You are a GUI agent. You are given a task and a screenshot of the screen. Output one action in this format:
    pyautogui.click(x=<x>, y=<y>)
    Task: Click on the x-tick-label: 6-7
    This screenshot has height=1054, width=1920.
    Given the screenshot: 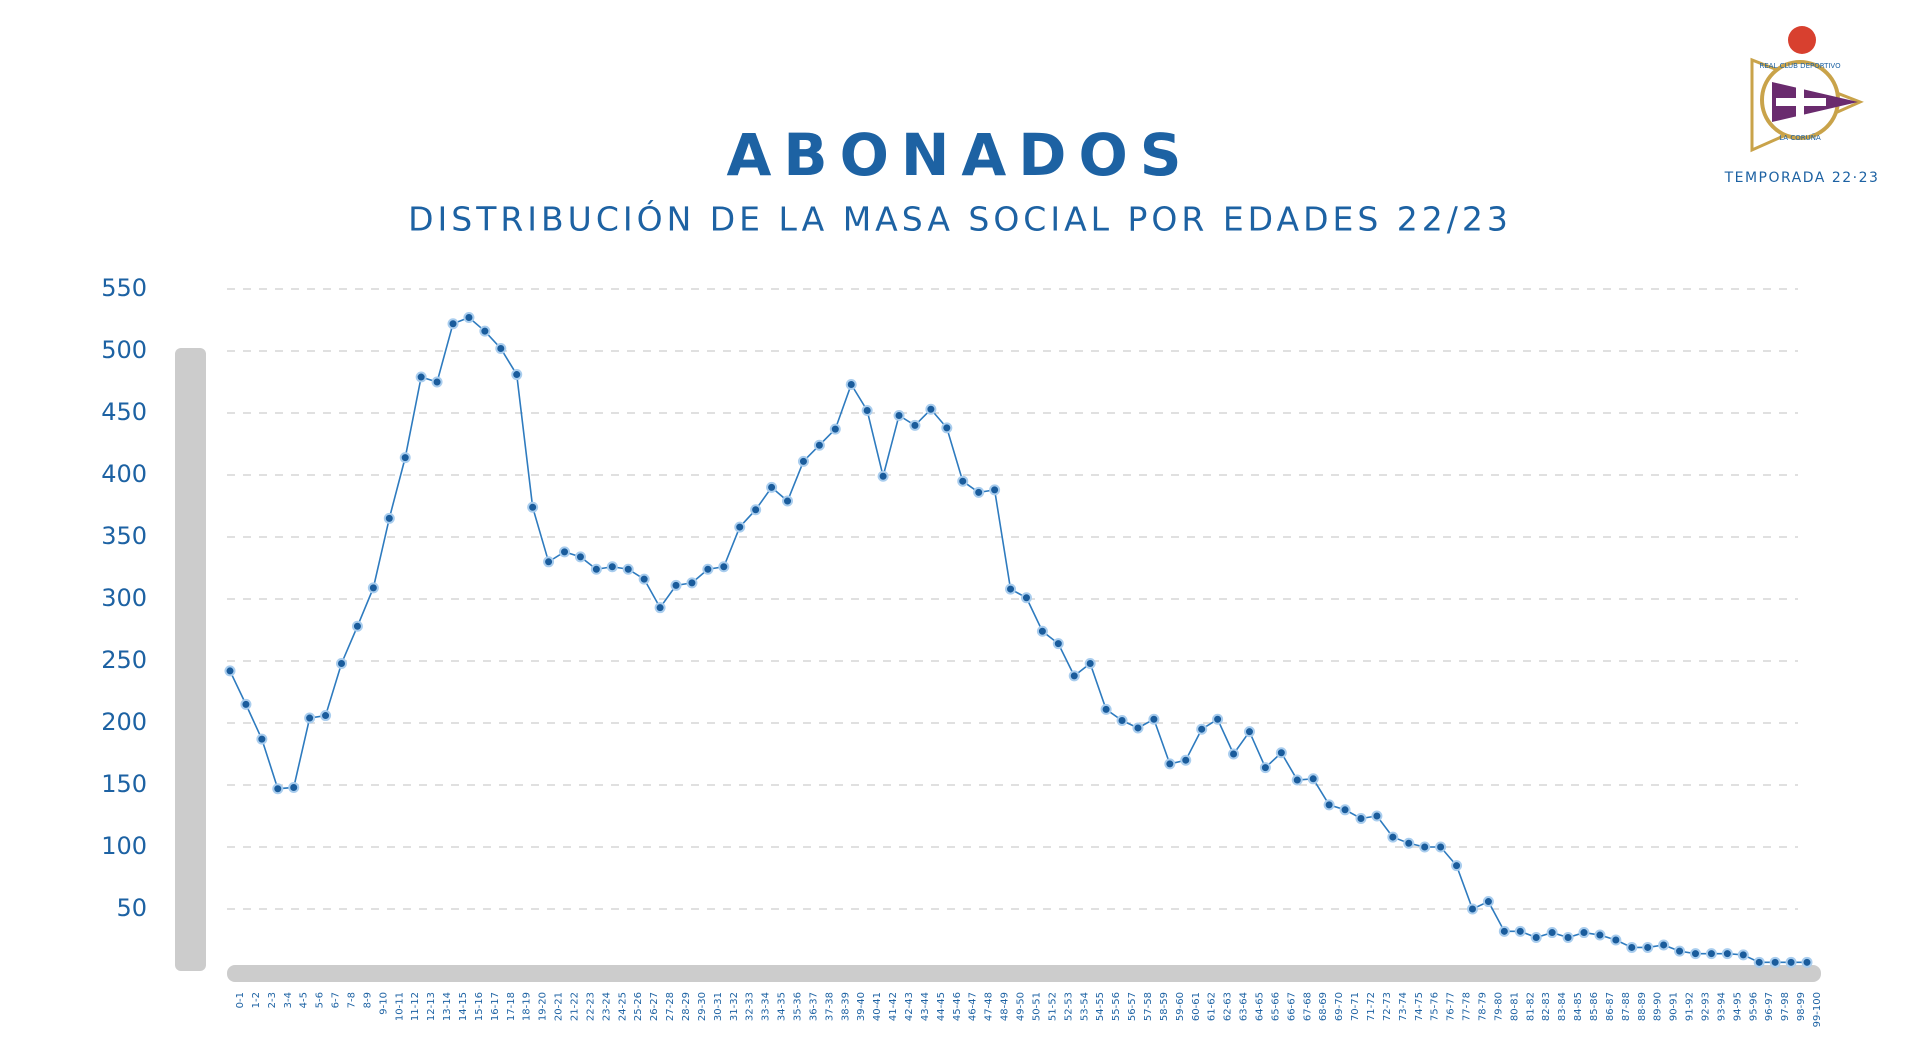 What is the action you would take?
    pyautogui.click(x=336, y=1000)
    